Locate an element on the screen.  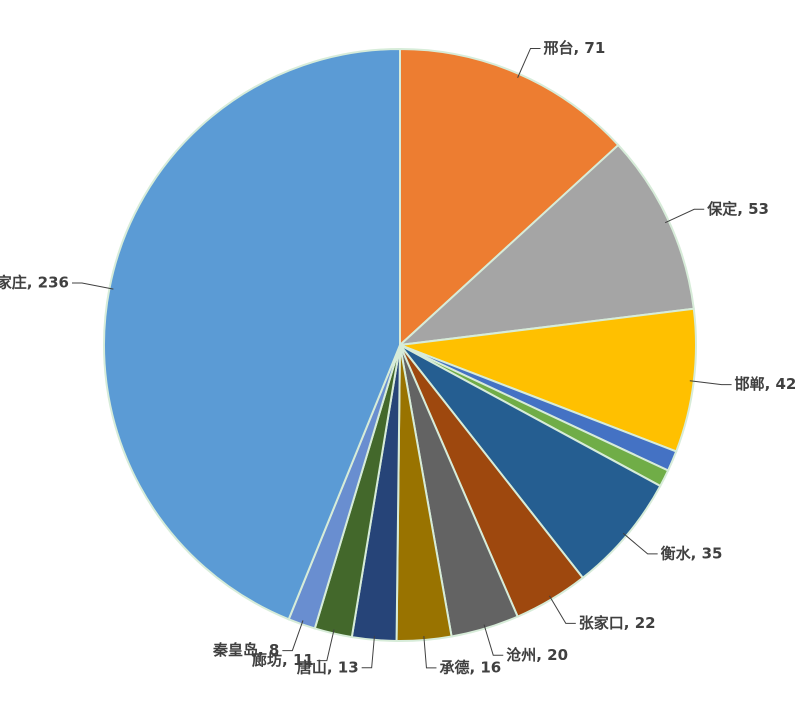
data-label: 邯郸, 42 is located at coordinates (765, 384).